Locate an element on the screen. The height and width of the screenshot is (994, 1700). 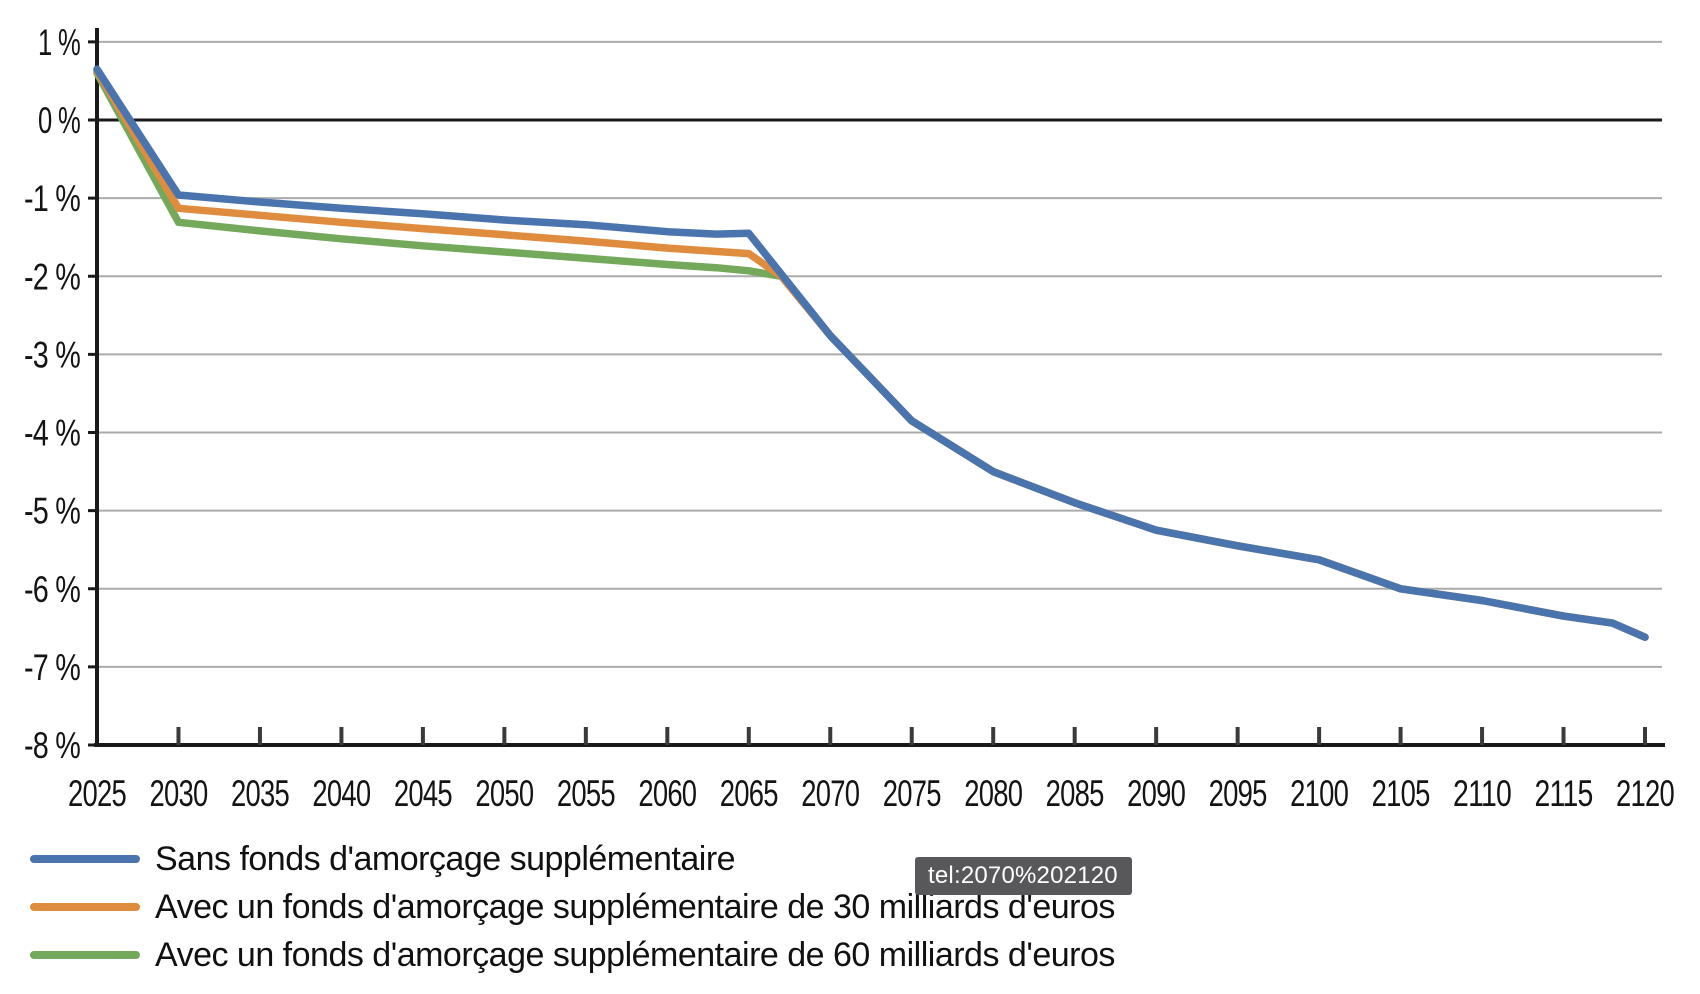
link-status-tooltip: tel:2070%202120 is located at coordinates (1023, 876).